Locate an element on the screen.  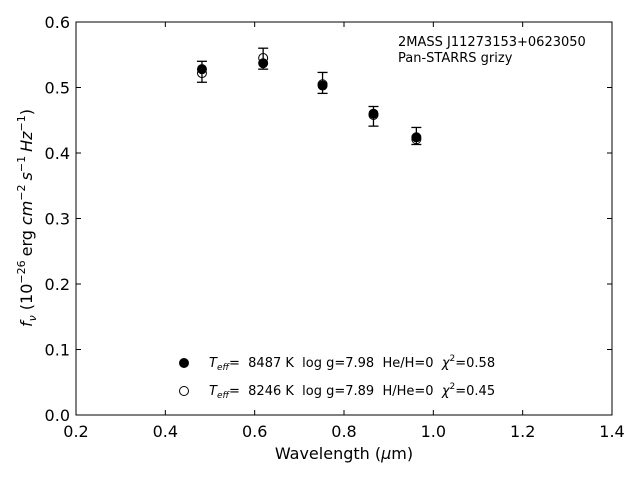
y-label-f: f is located at coordinates (26, 323).